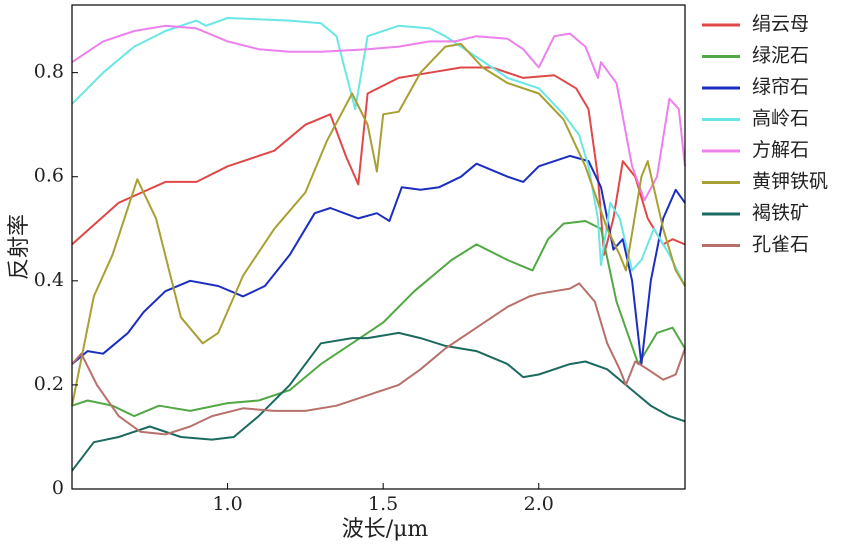 The image size is (851, 548). Describe the element at coordinates (780, 56) in the screenshot. I see `legend-label: 绿泥石` at that location.